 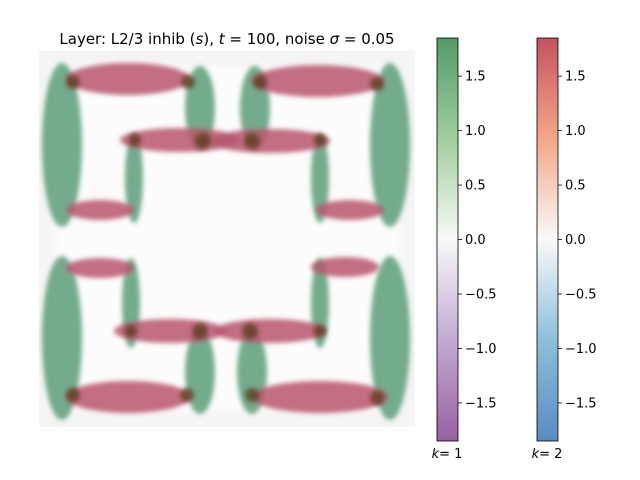 I want to click on colorbar-k2-ticks: 1.5 1.0 0.5 0.0 −0.5 −1.0 −1.5, so click(x=577, y=241).